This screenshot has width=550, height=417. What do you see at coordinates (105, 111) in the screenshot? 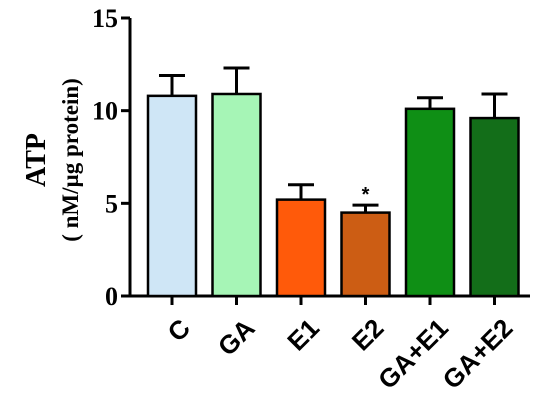
I see `y-tick-label: 10` at bounding box center [105, 111].